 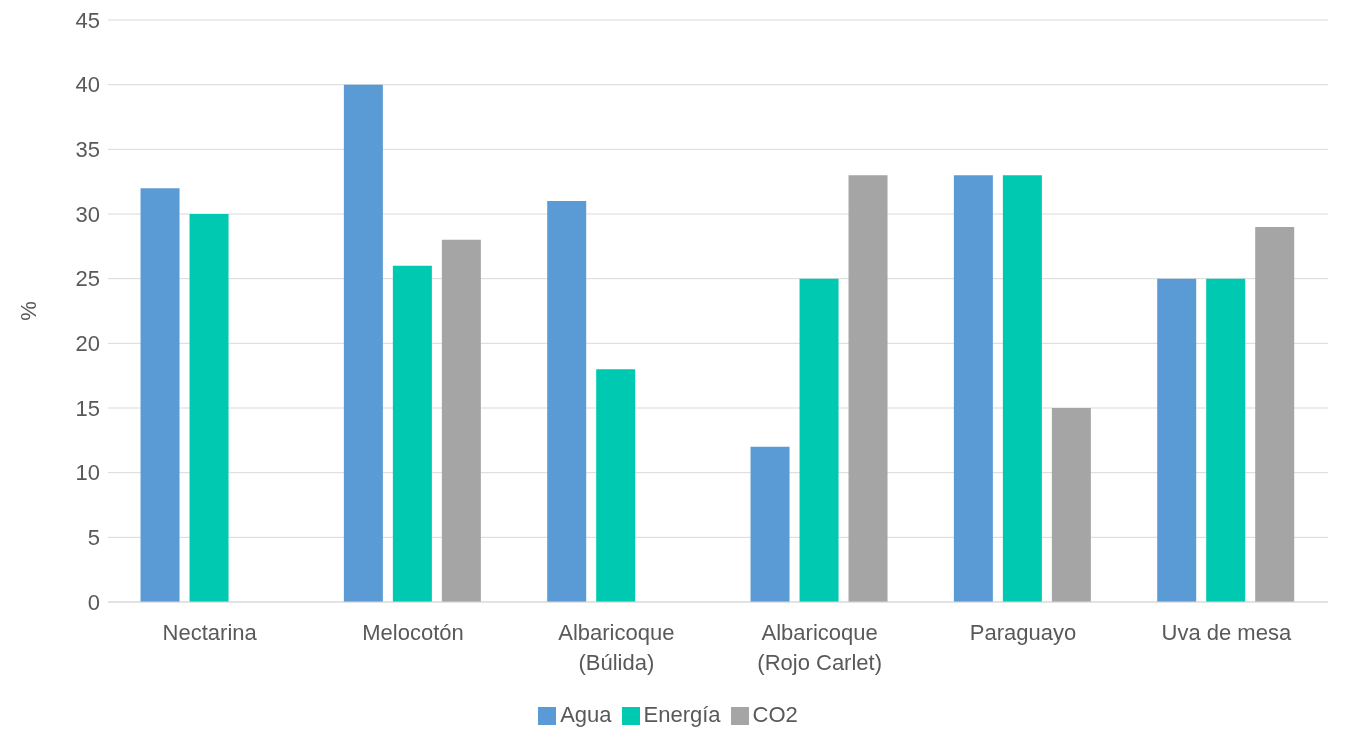 I want to click on x-tick-label: Uva de mesa, so click(x=1226, y=632).